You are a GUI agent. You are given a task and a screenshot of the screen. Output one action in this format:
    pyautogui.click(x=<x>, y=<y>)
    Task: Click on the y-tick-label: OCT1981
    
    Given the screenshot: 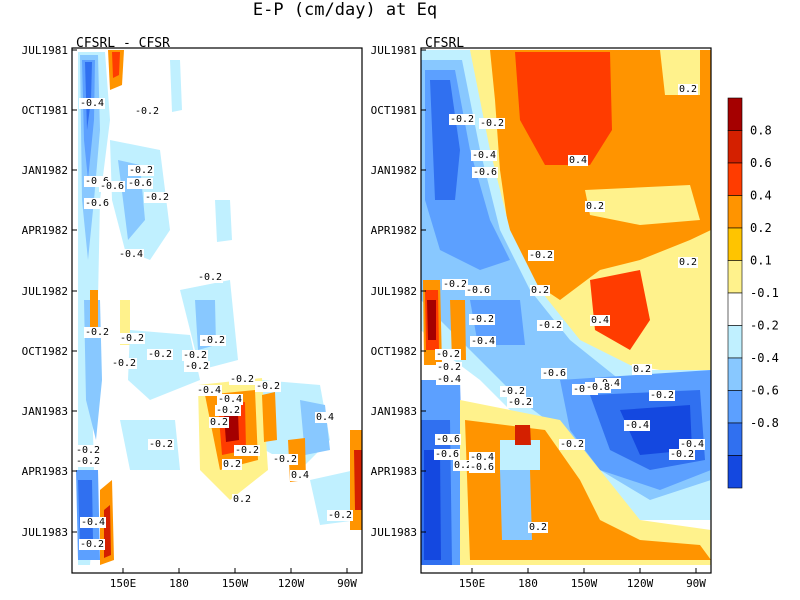 What is the action you would take?
    pyautogui.click(x=394, y=110)
    